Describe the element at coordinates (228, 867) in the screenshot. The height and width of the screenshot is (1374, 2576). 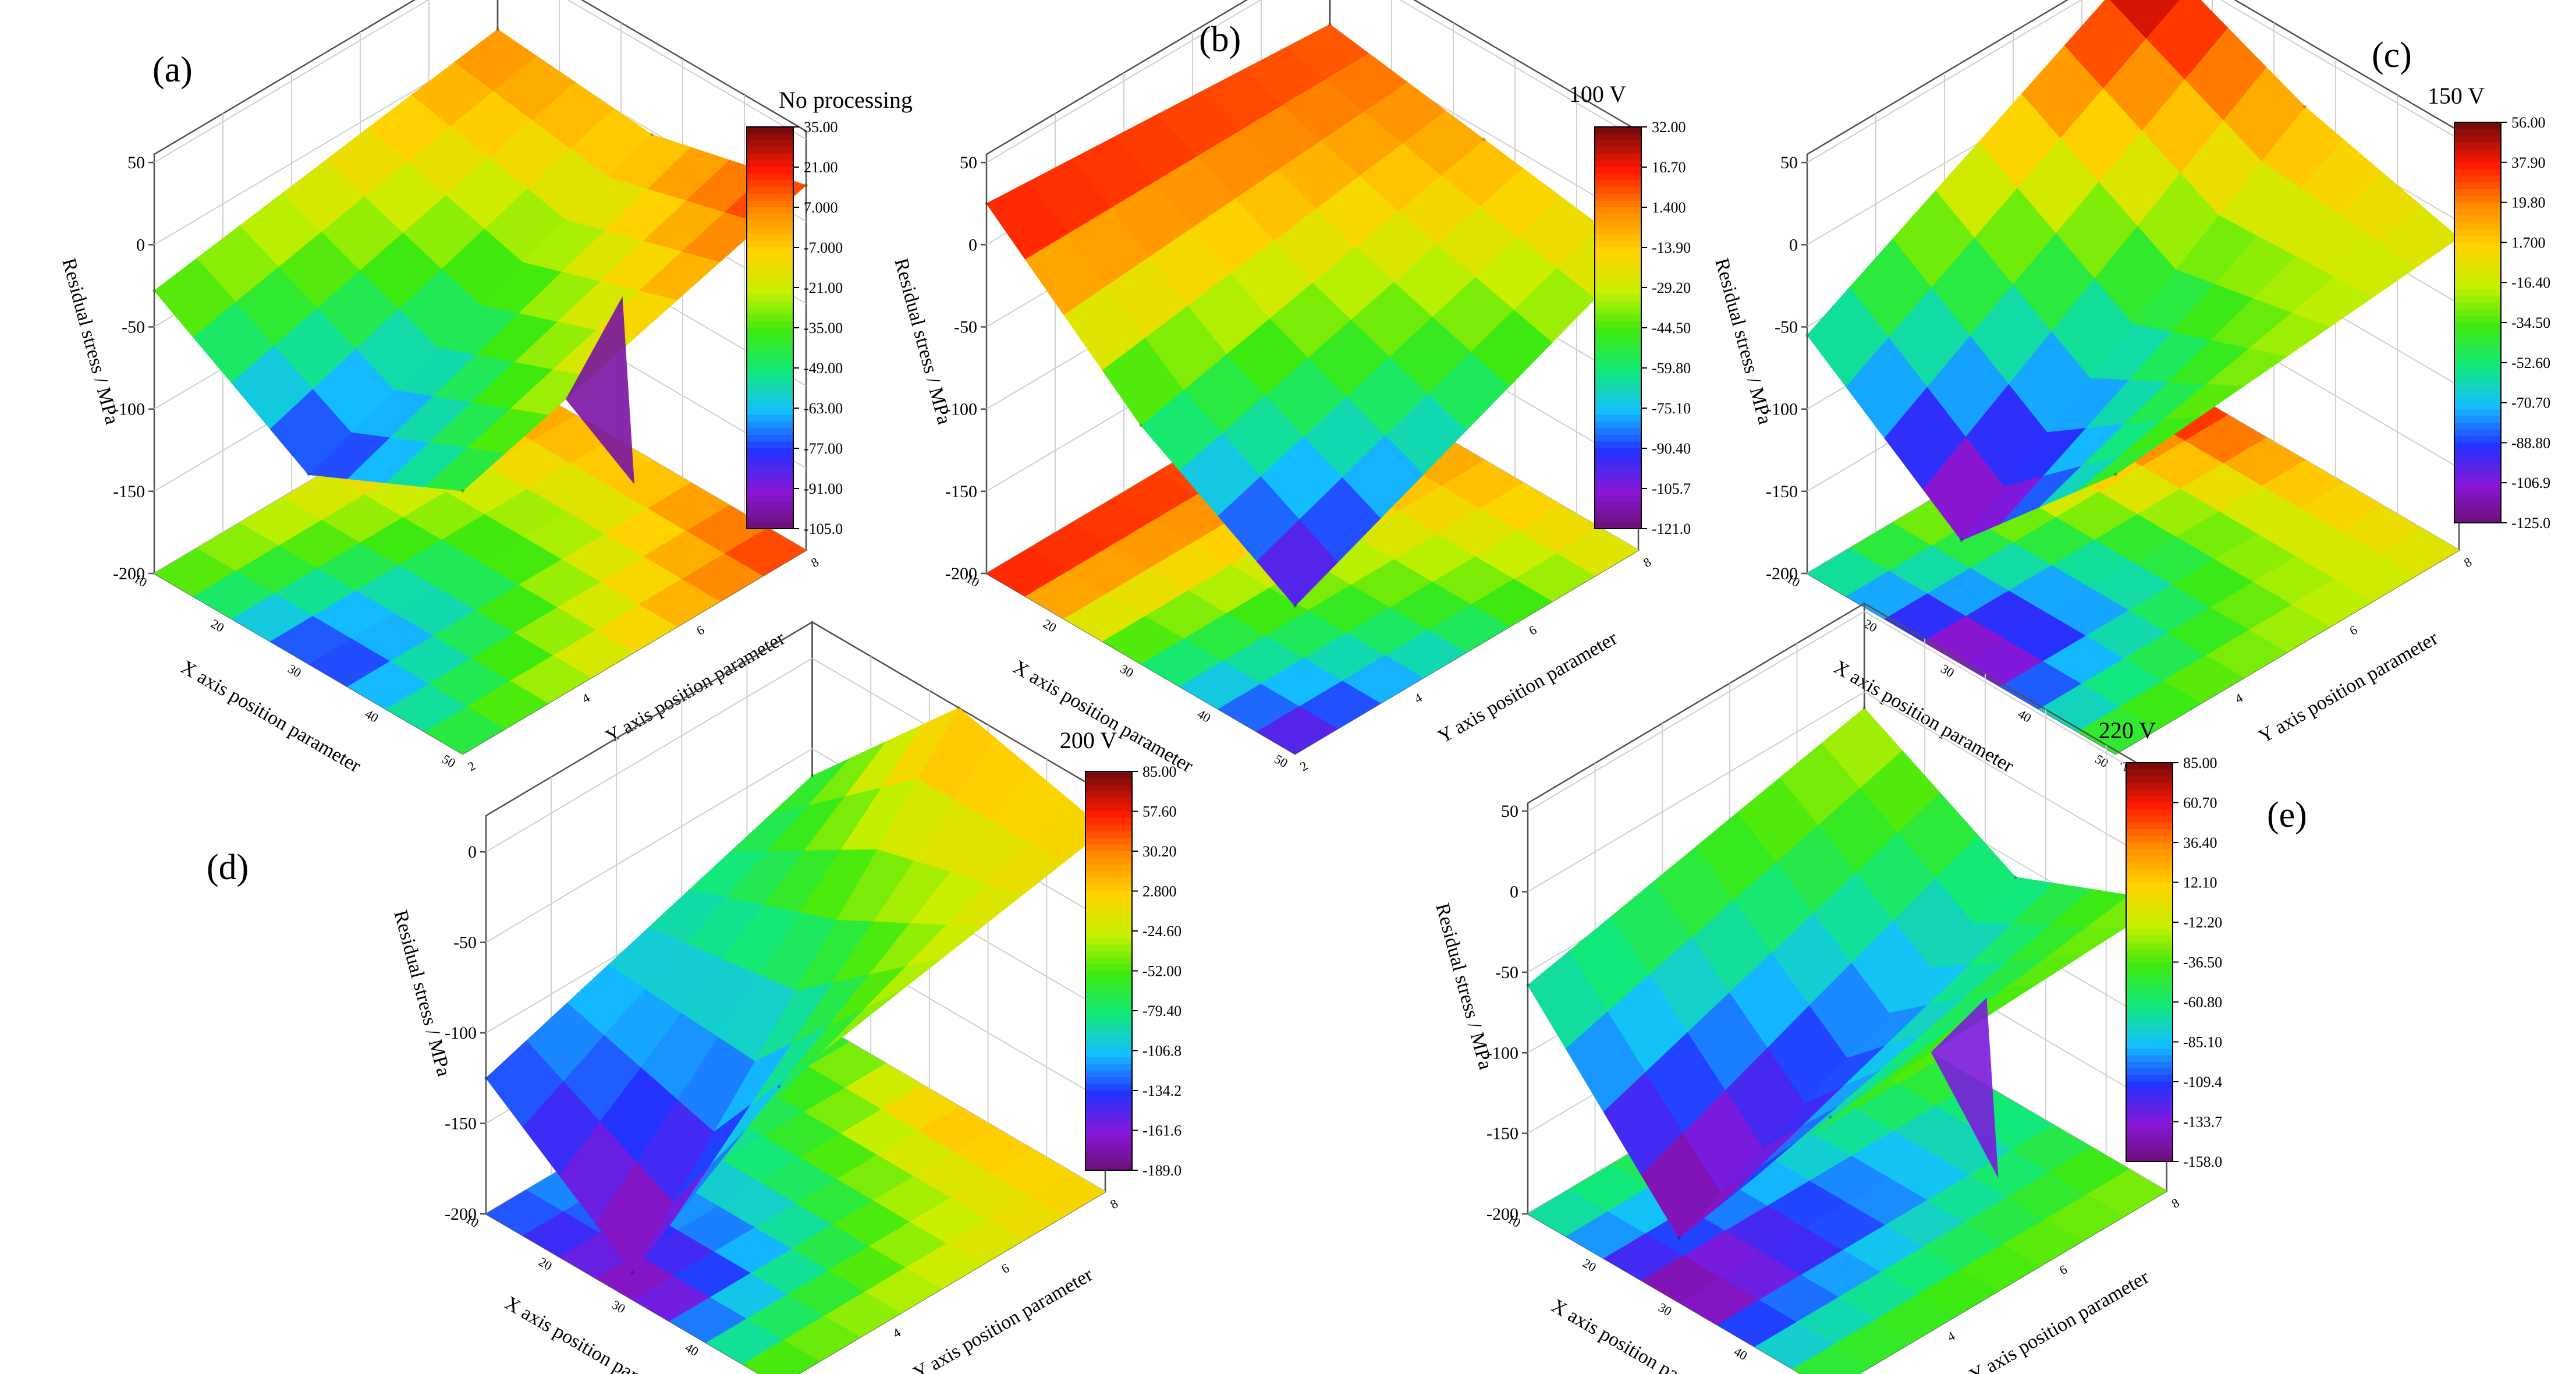
I see `panel-label: (d)` at that location.